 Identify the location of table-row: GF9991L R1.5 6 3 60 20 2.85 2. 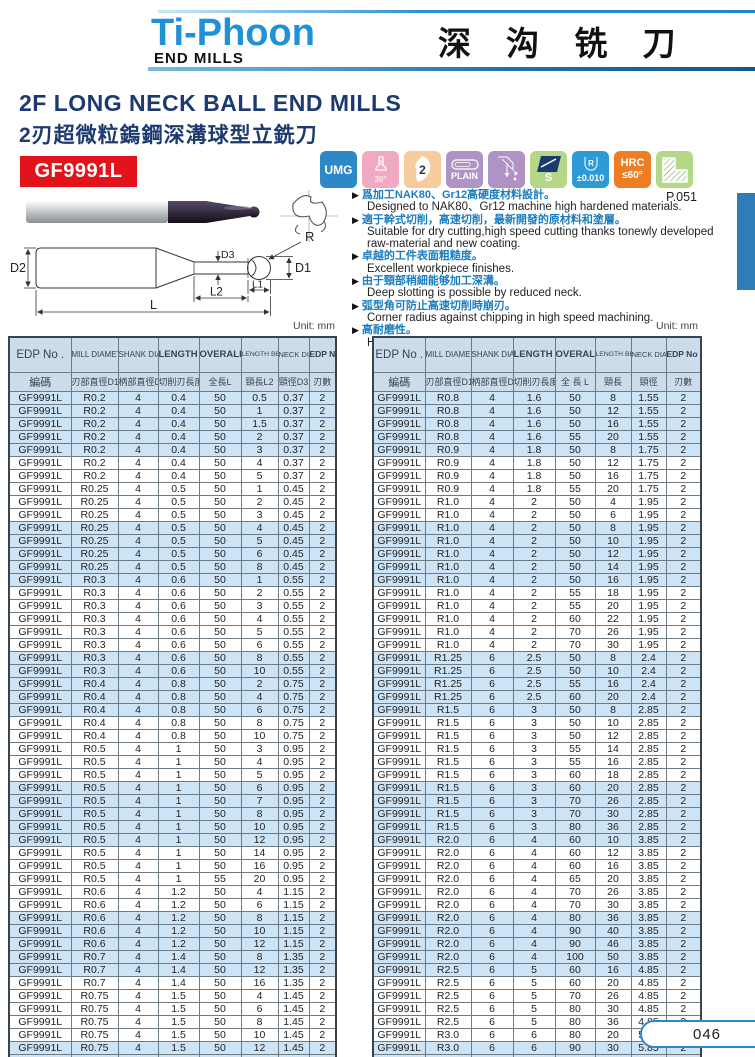
(537, 787).